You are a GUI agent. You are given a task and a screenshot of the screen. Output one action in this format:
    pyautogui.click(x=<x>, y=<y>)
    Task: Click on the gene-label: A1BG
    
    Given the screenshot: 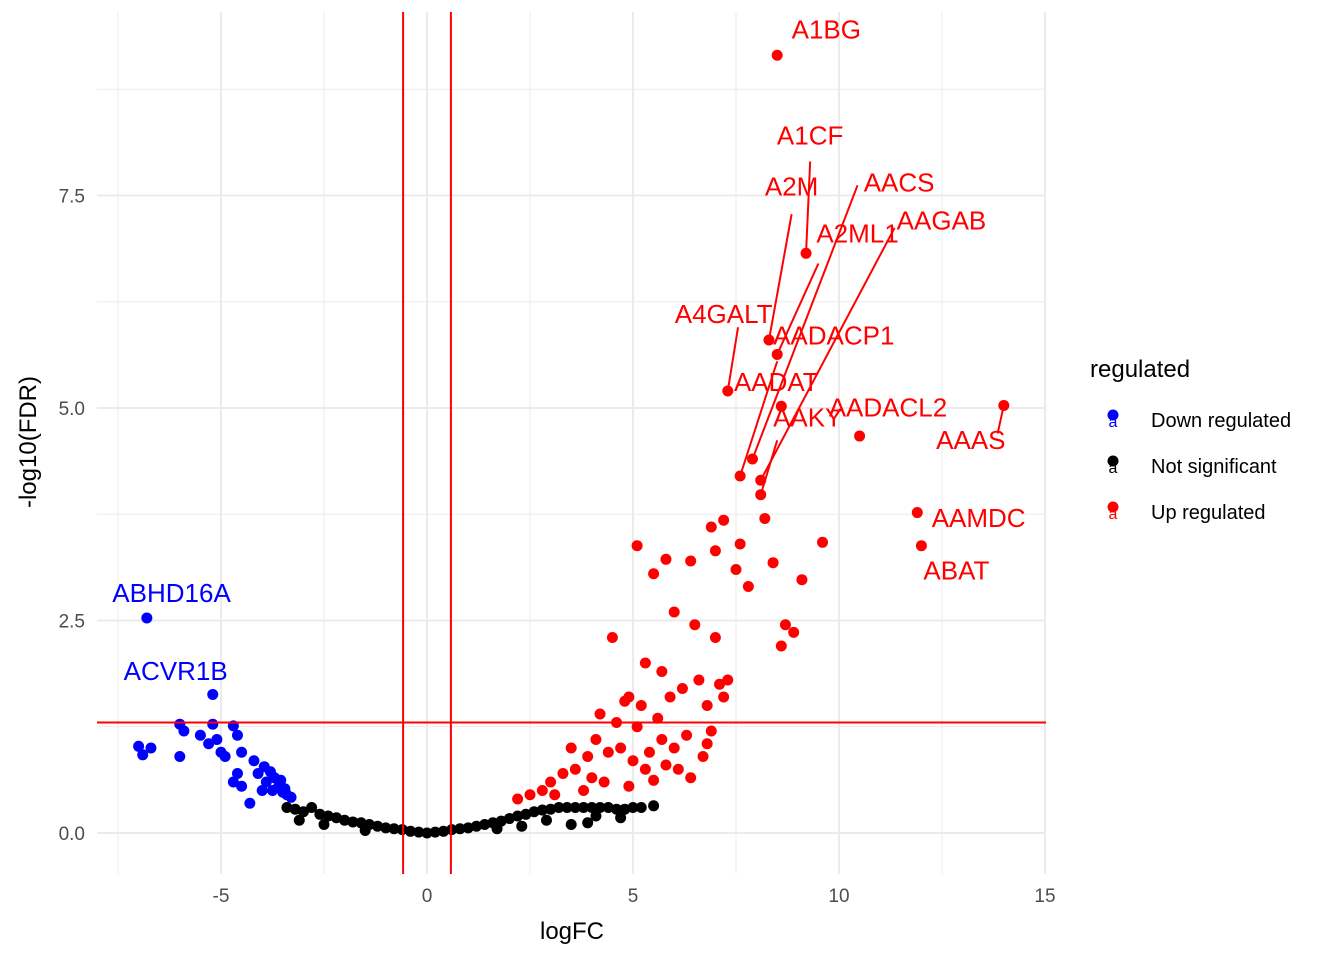 What is the action you would take?
    pyautogui.click(x=826, y=29)
    